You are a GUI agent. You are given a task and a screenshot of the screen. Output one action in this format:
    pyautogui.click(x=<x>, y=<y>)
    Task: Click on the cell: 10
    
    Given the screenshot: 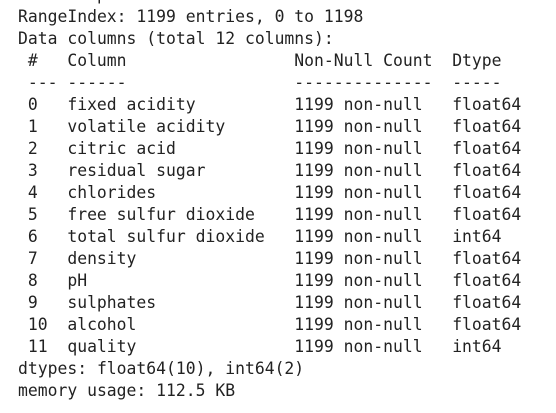 What is the action you would take?
    pyautogui.click(x=37, y=324)
    